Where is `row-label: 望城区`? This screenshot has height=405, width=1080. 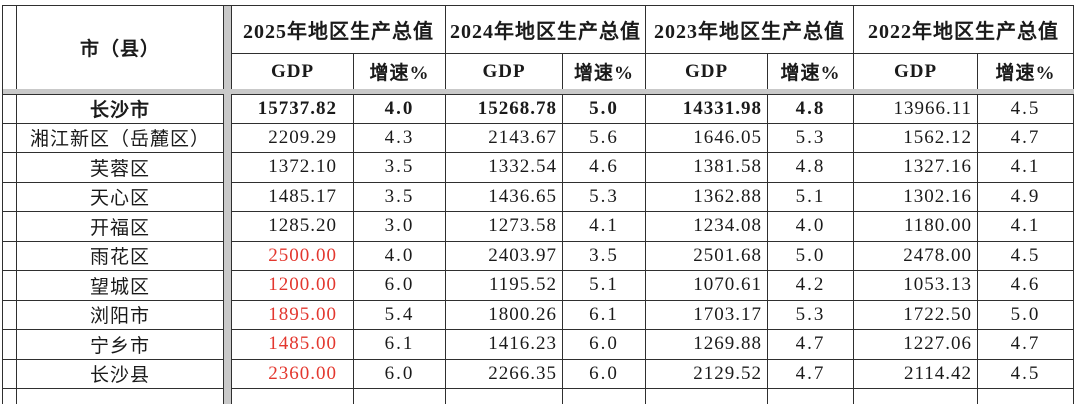 row-label: 望城区 is located at coordinates (120, 286).